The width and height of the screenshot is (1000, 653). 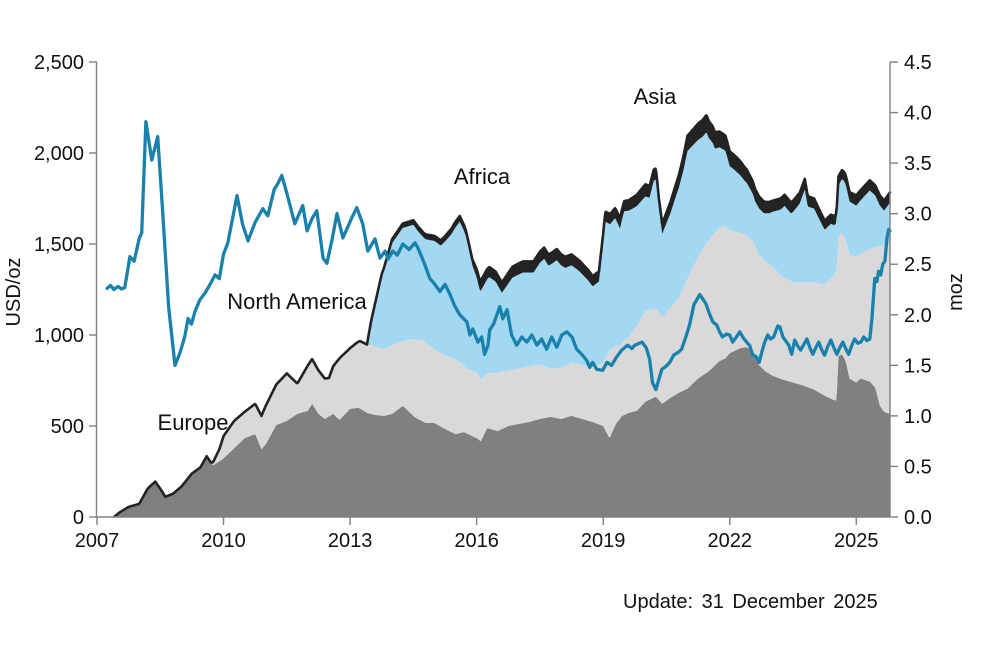 What do you see at coordinates (603, 541) in the screenshot?
I see `x-axis-tick-label: 2019` at bounding box center [603, 541].